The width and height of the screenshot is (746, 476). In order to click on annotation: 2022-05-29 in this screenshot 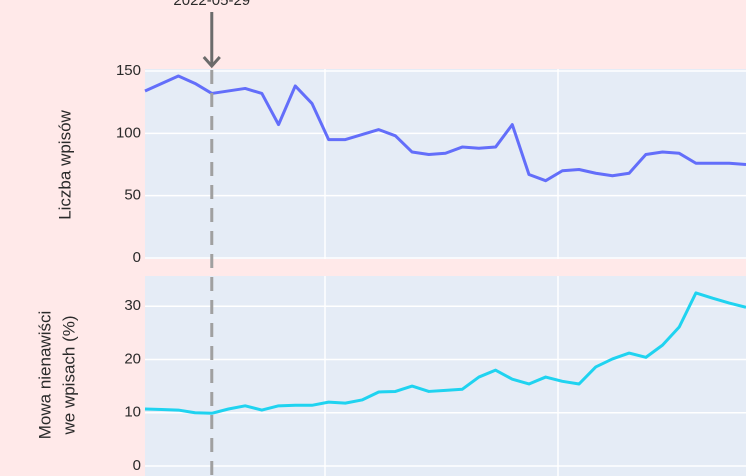, I will do `click(211, 4)`.